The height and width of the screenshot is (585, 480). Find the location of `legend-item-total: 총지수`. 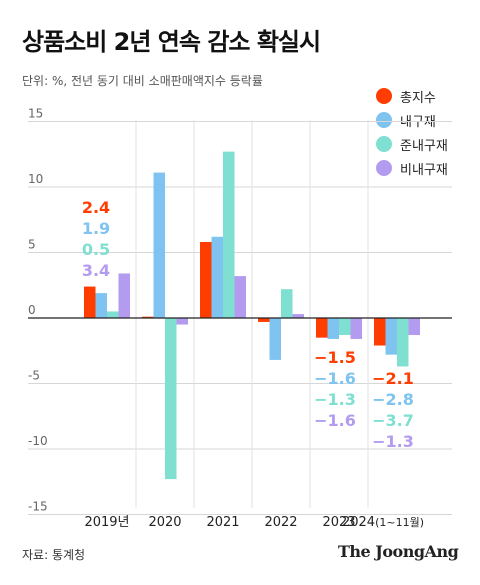

legend-item-total: 총지수 is located at coordinates (412, 96).